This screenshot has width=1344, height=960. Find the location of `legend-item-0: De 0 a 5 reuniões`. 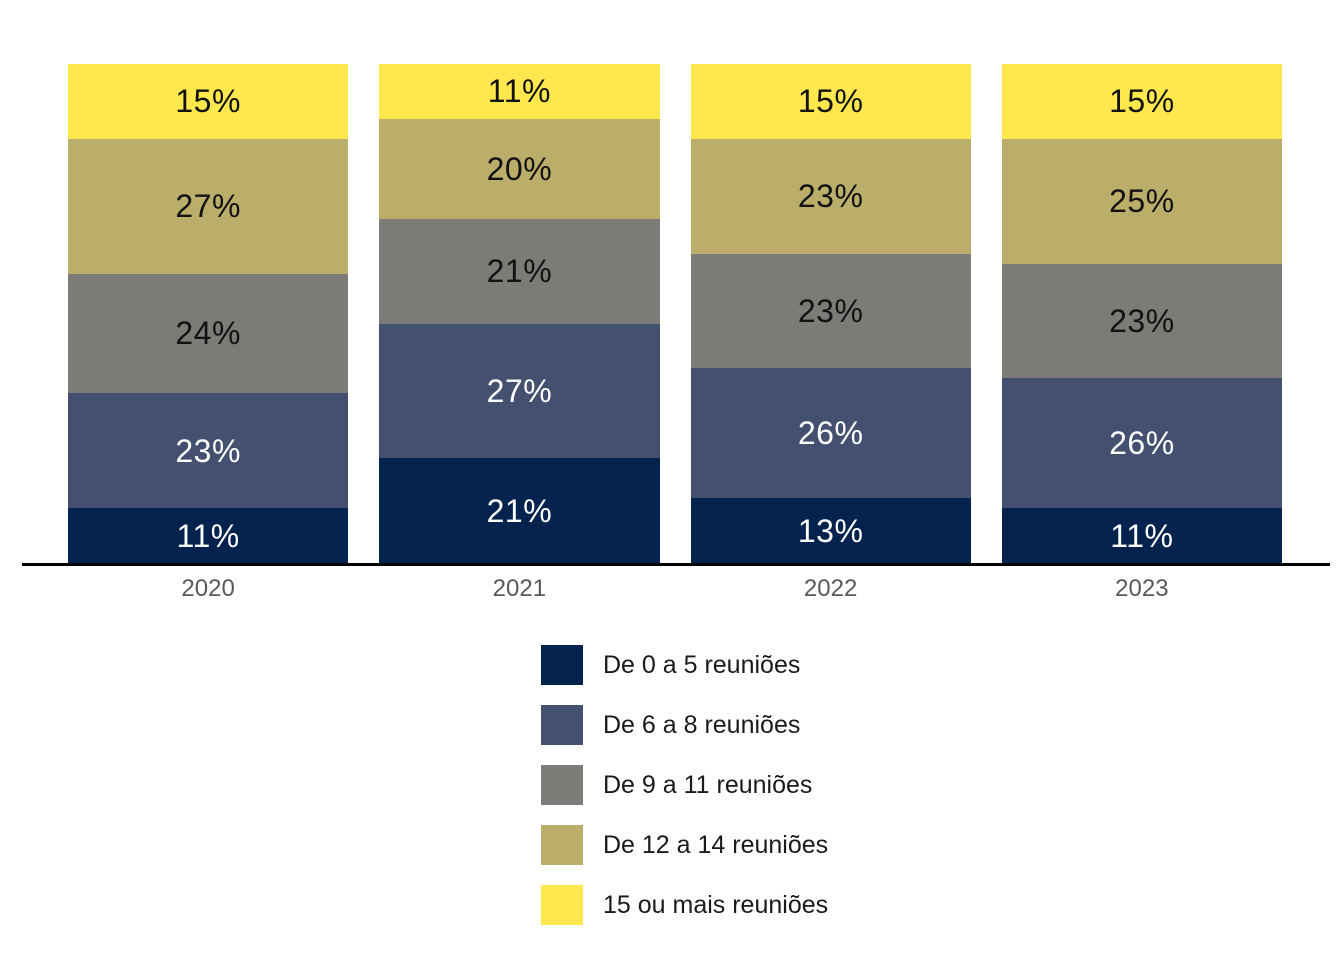

legend-item-0: De 0 a 5 reuniões is located at coordinates (684, 665).